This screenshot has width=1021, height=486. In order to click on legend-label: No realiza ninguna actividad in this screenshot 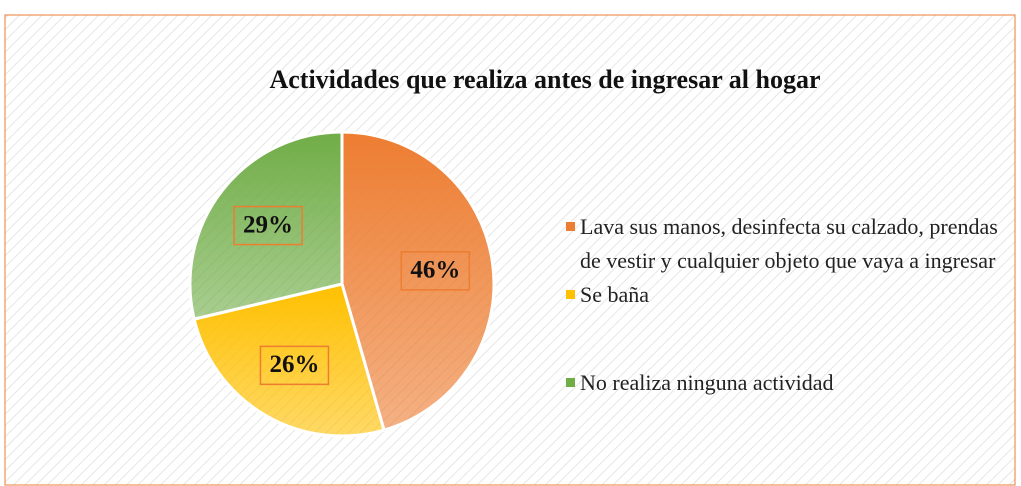, I will do `click(707, 382)`.